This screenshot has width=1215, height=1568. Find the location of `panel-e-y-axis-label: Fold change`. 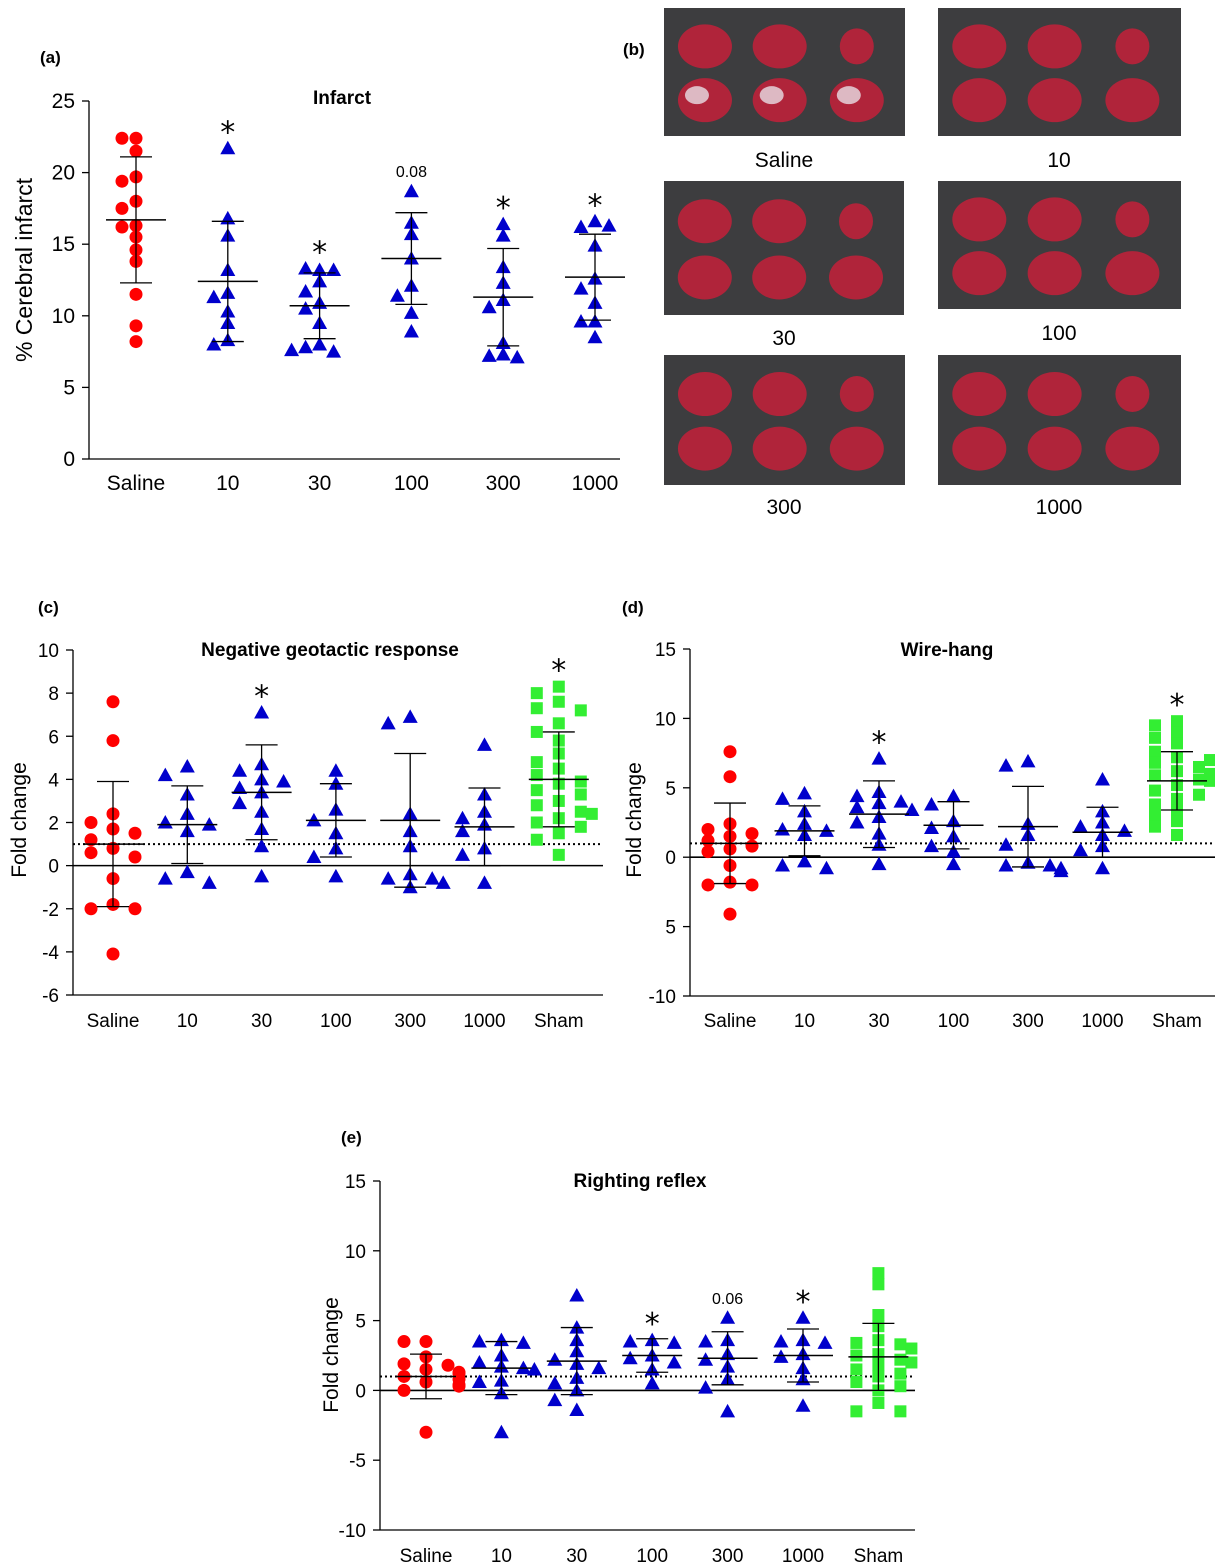

panel-e-y-axis-label: Fold change is located at coordinates (331, 1355).